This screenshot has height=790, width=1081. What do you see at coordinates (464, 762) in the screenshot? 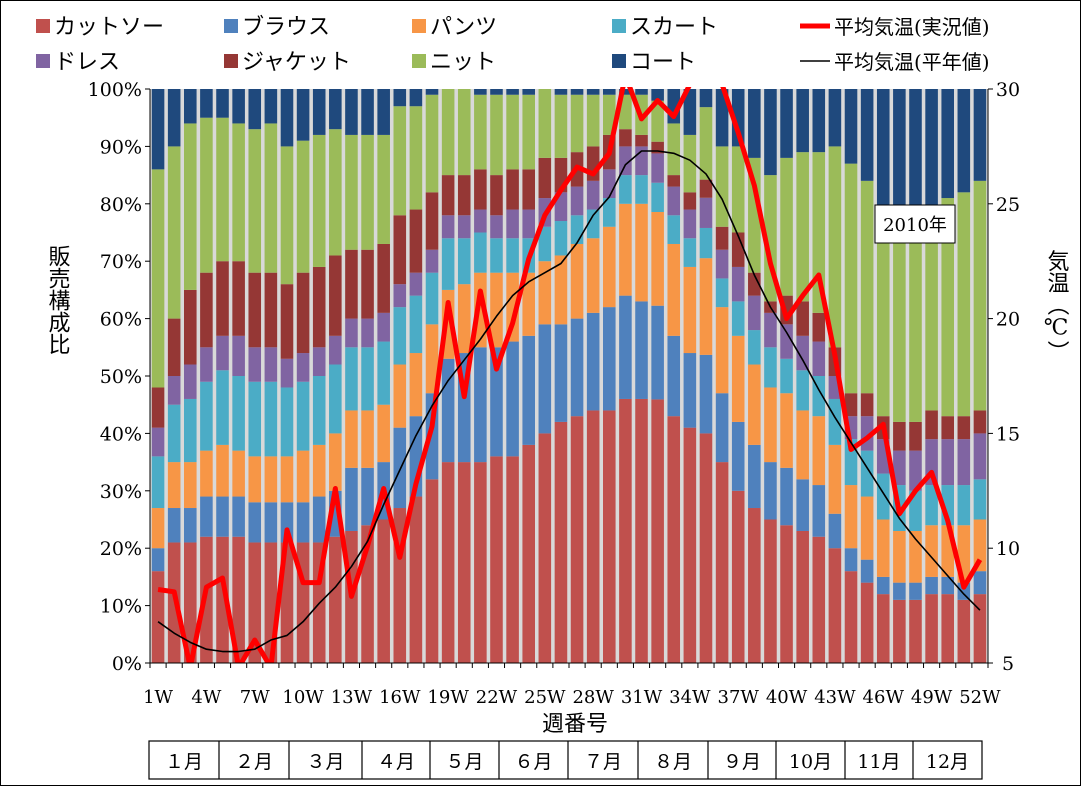
I see `month-label: ５月` at bounding box center [464, 762].